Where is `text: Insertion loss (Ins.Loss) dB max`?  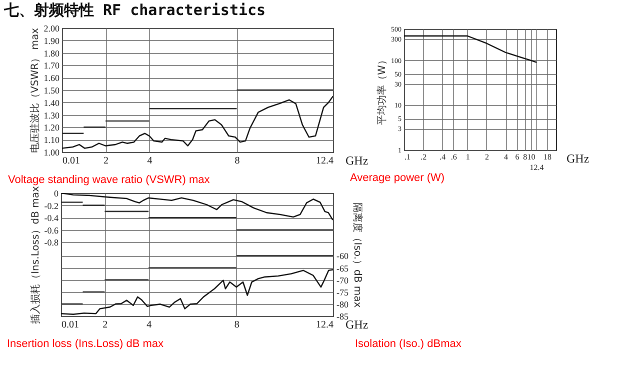
text: Insertion loss (Ins.Loss) dB max is located at coordinates (85, 344).